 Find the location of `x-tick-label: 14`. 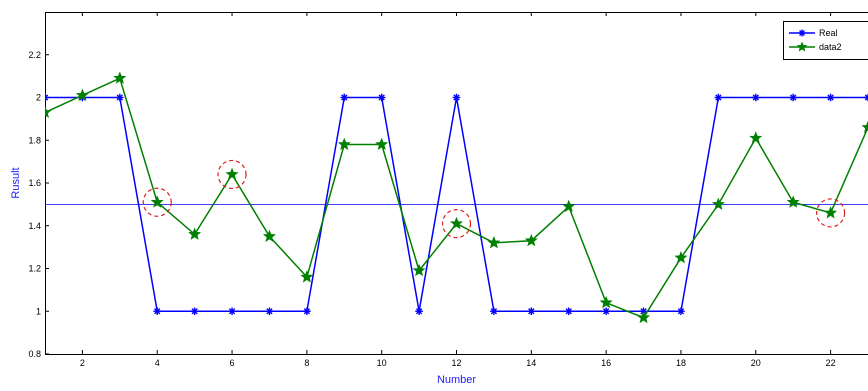

x-tick-label: 14 is located at coordinates (531, 363).